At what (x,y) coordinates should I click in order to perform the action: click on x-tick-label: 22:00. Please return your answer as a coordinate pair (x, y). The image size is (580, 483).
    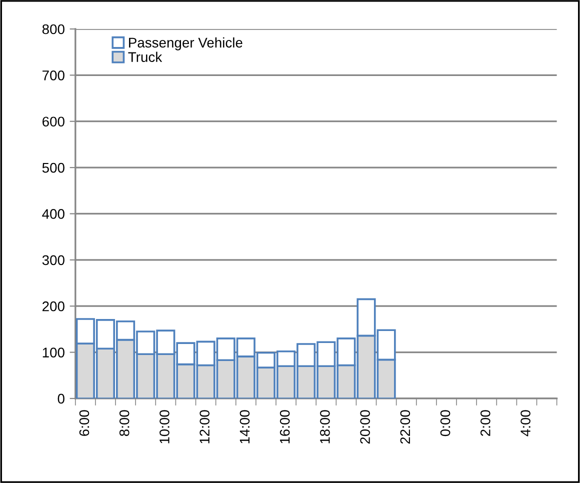
    Looking at the image, I should click on (405, 427).